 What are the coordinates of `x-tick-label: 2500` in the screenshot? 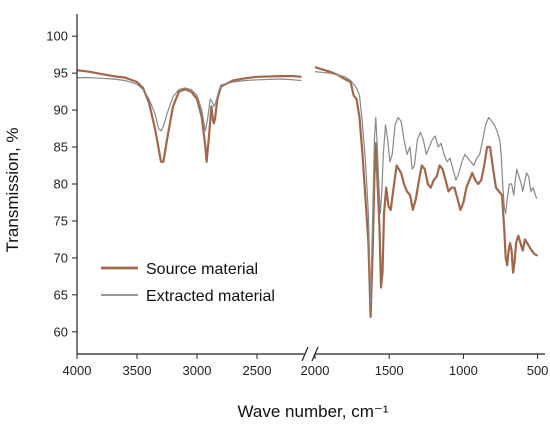 It's located at (257, 370).